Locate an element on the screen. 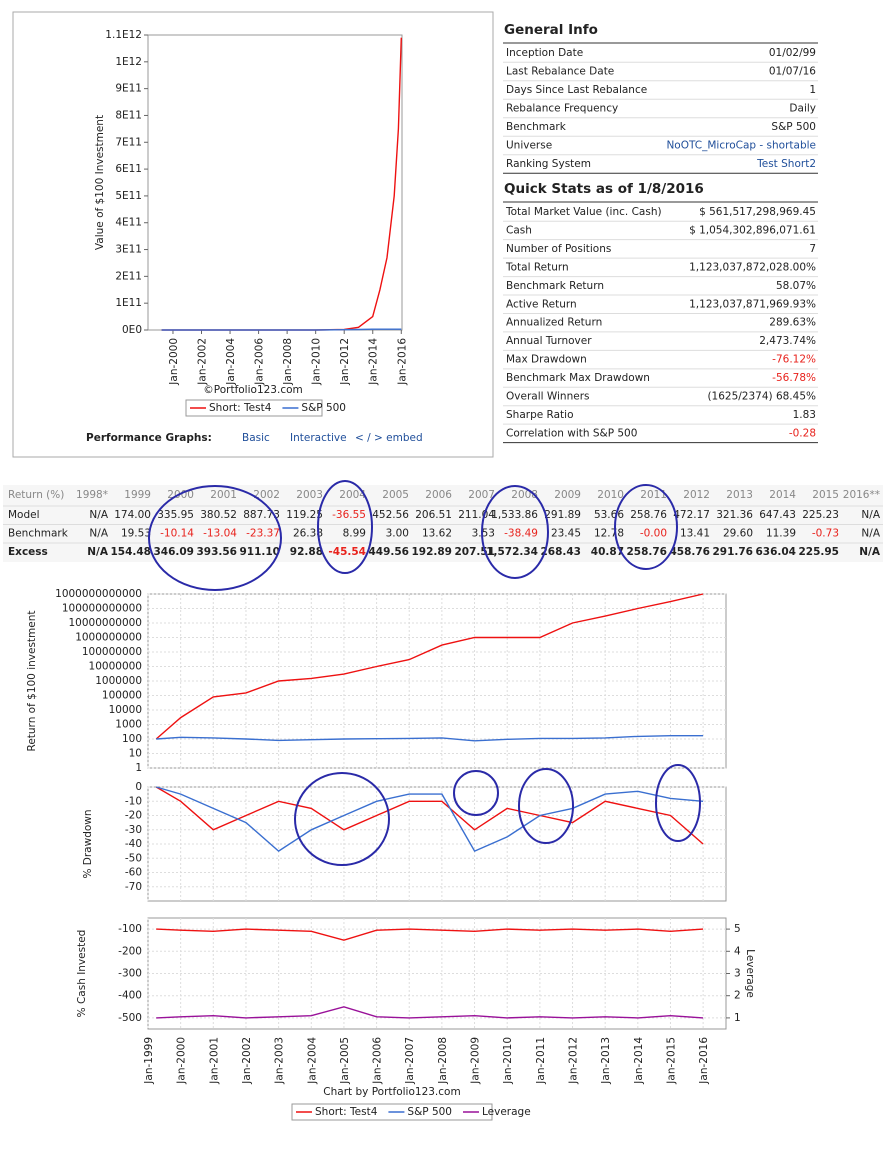 This screenshot has width=894, height=1154. cell: 23.45 is located at coordinates (566, 534).